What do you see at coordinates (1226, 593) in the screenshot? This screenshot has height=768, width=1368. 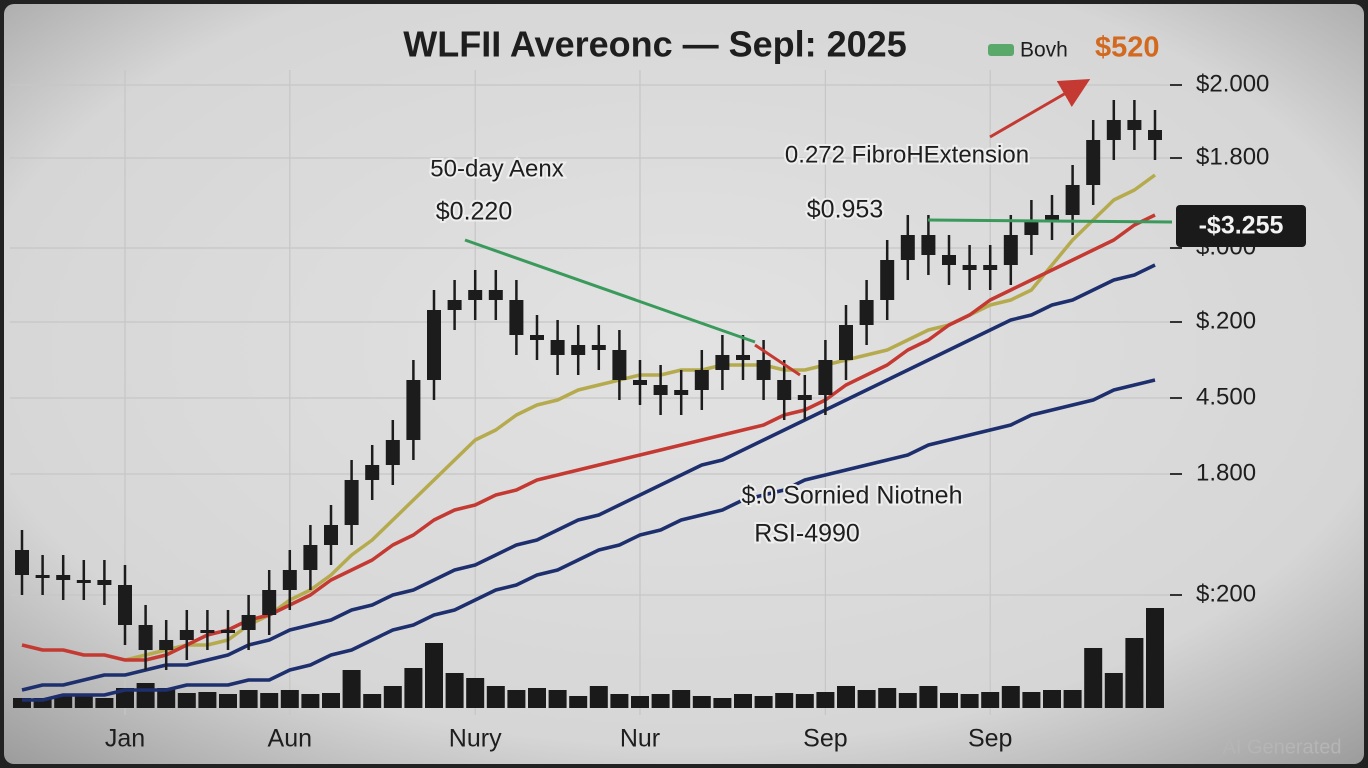 I see `y-tick-label: $:200` at bounding box center [1226, 593].